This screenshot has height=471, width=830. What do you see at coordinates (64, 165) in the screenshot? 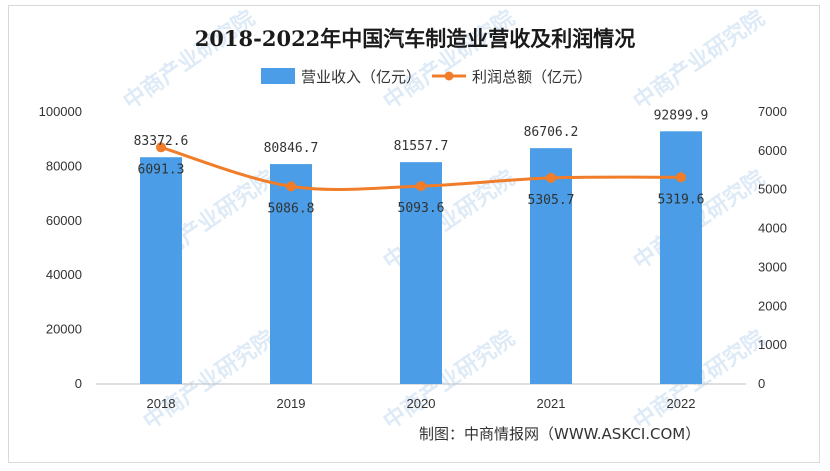
I see `y-left-tick-label: 80000` at bounding box center [64, 165].